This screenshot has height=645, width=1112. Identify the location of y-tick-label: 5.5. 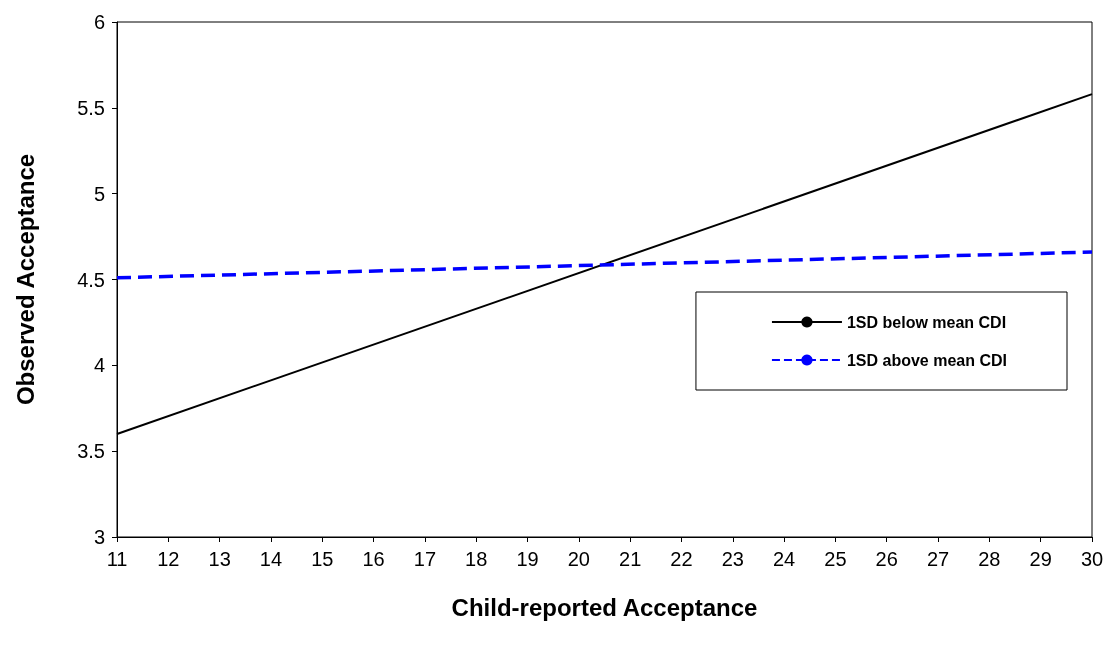
(91, 107).